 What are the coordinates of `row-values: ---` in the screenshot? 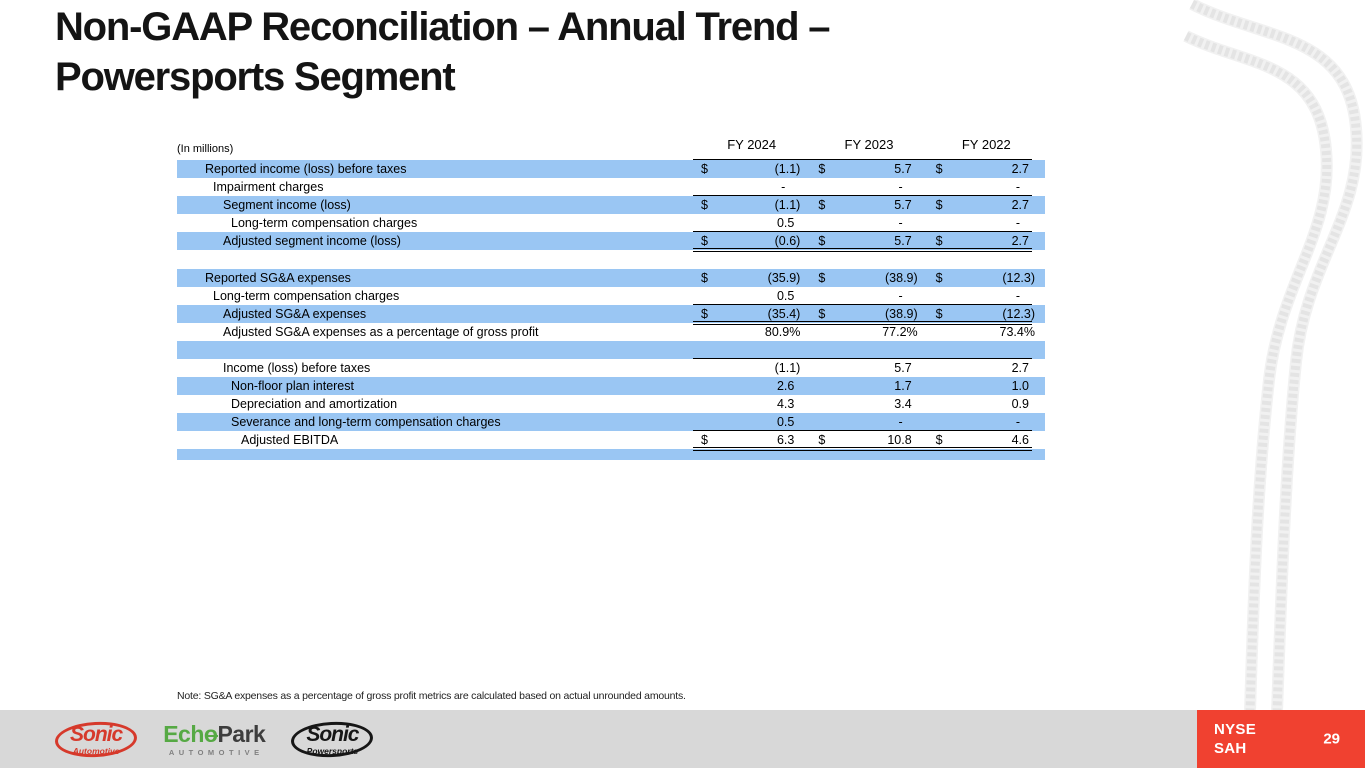 It's located at (869, 187).